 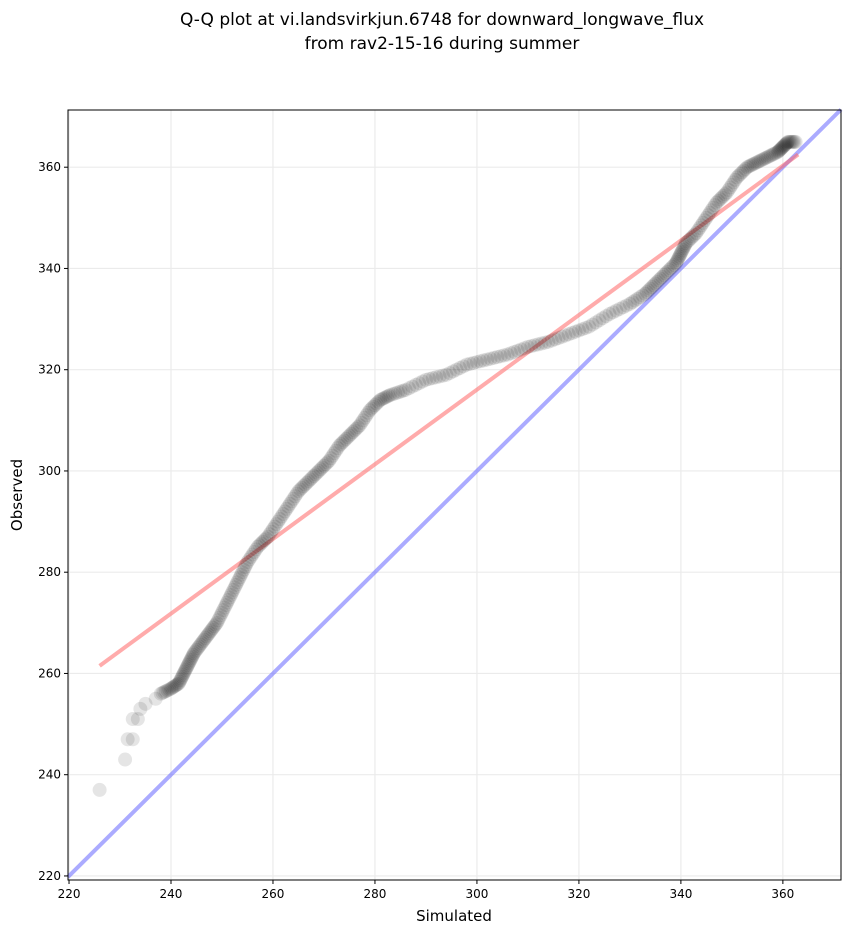 I want to click on y-tick-label: 300, so click(x=49, y=471).